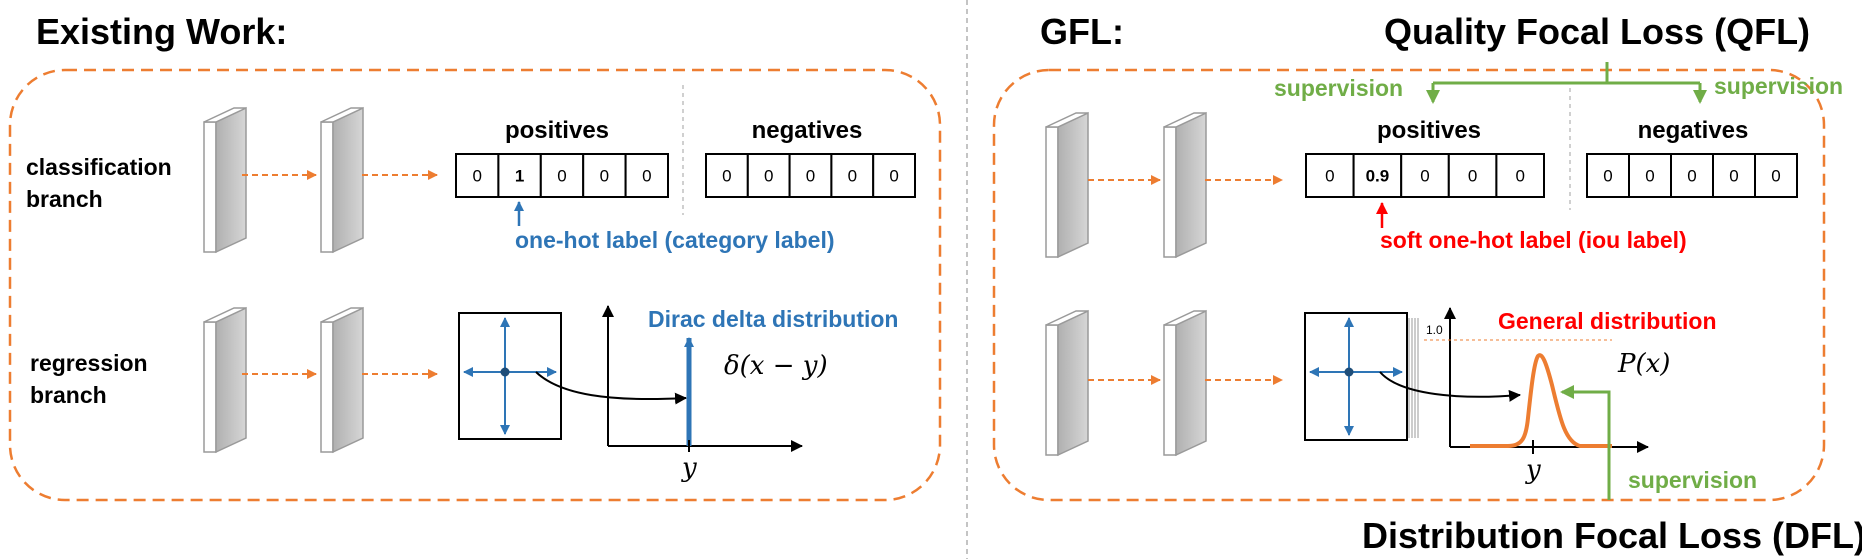 The image size is (1862, 559). What do you see at coordinates (1541, 400) in the screenshot?
I see `general-distribution-curve` at bounding box center [1541, 400].